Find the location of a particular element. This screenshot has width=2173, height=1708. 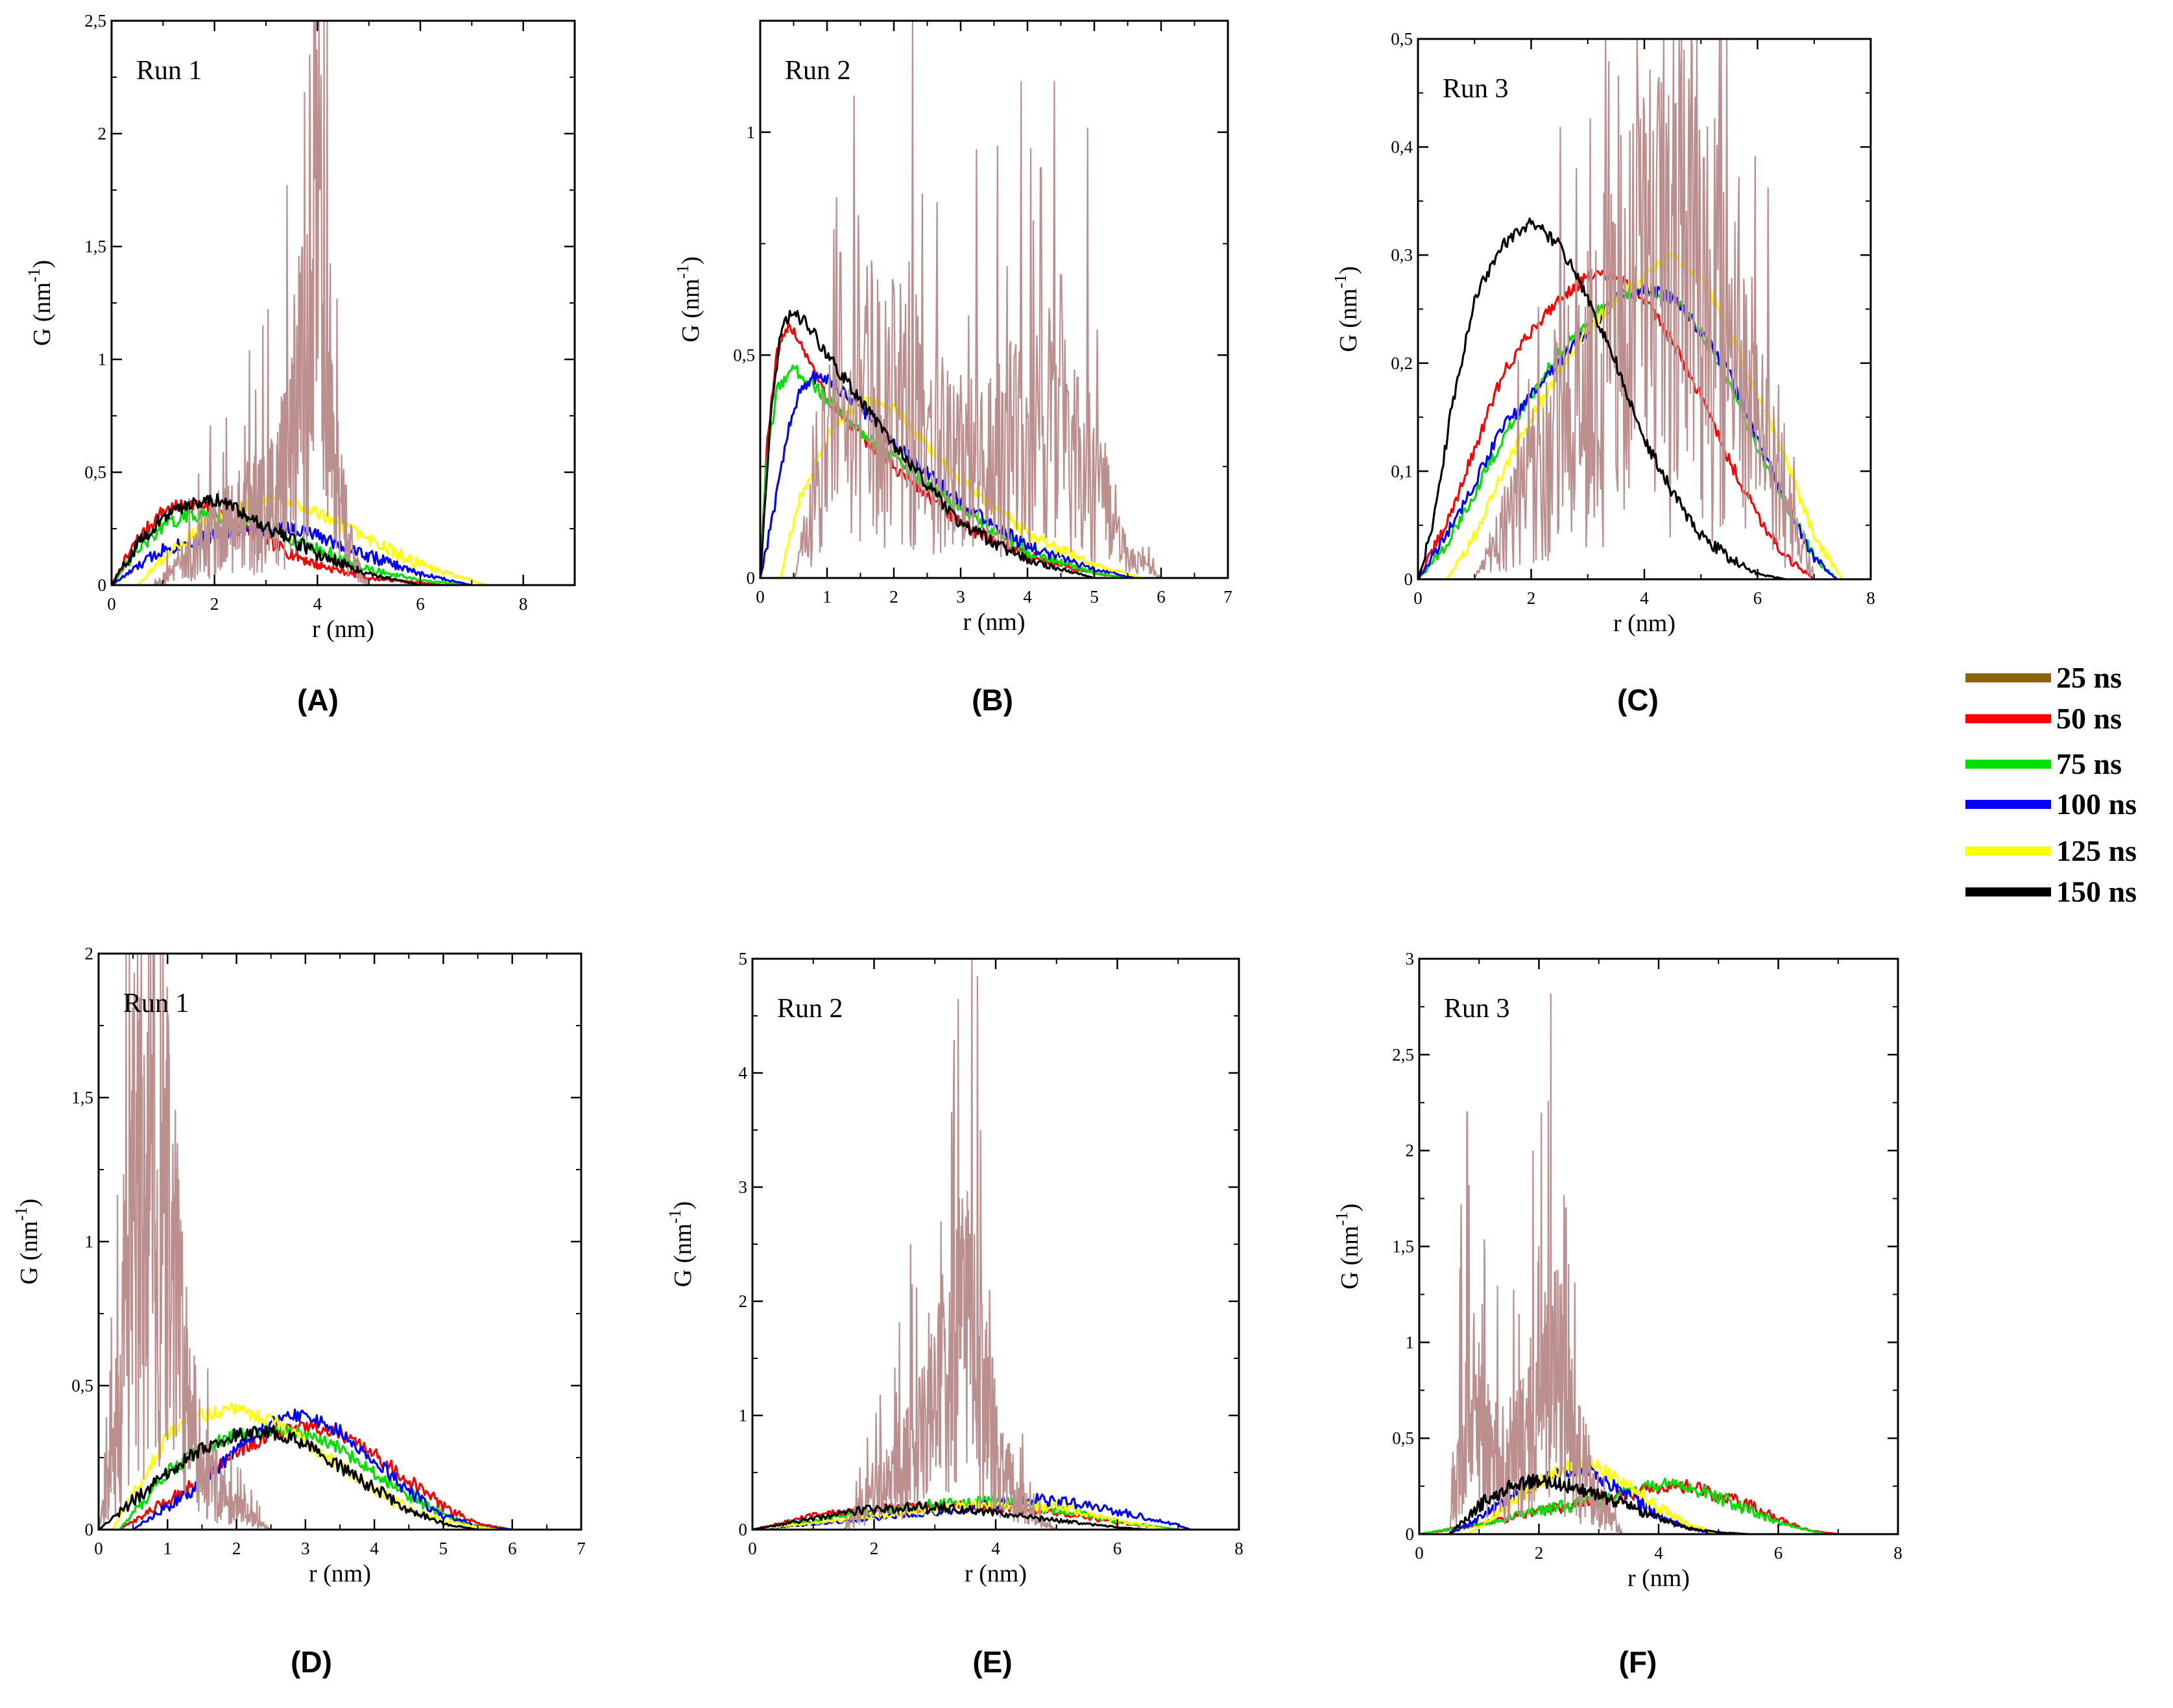

legend-item: 75 ns is located at coordinates (2044, 763).